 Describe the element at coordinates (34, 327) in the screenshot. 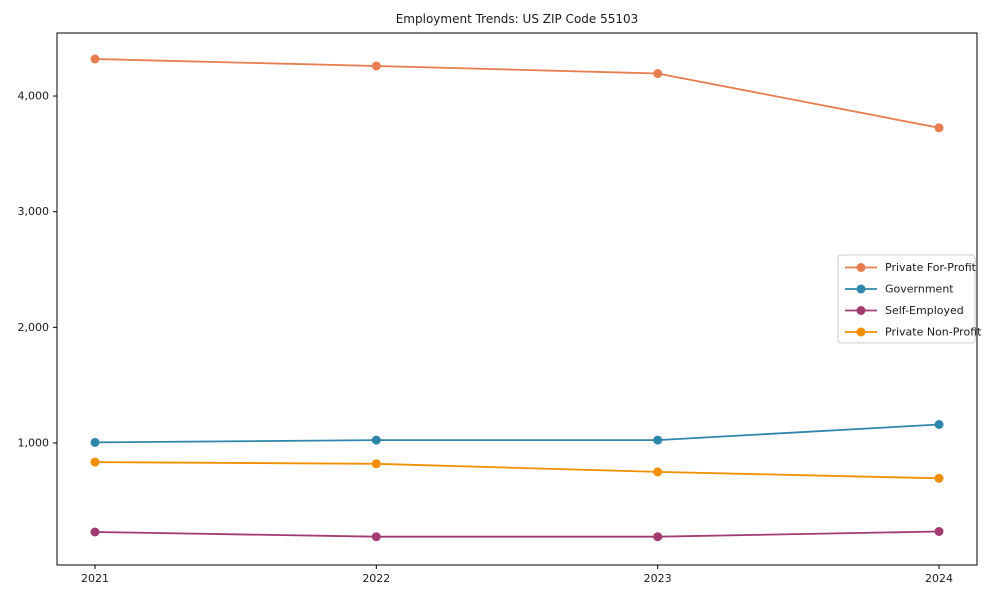

I see `y-axis-tick-label: 2,000` at that location.